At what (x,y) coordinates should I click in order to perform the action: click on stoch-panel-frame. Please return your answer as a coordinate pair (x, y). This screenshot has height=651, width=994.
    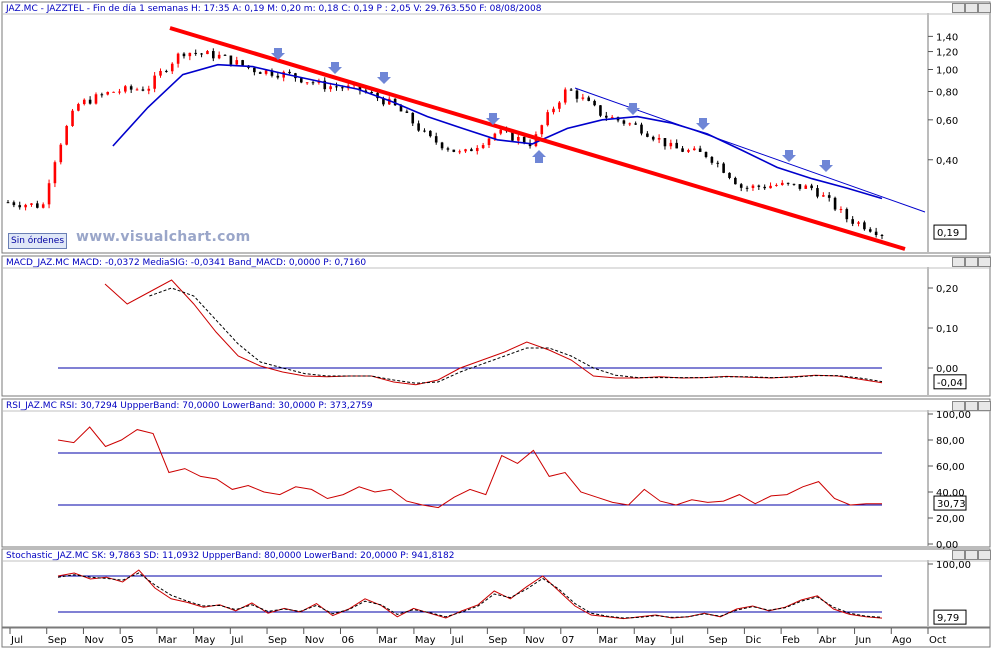
    Looking at the image, I should click on (496, 588).